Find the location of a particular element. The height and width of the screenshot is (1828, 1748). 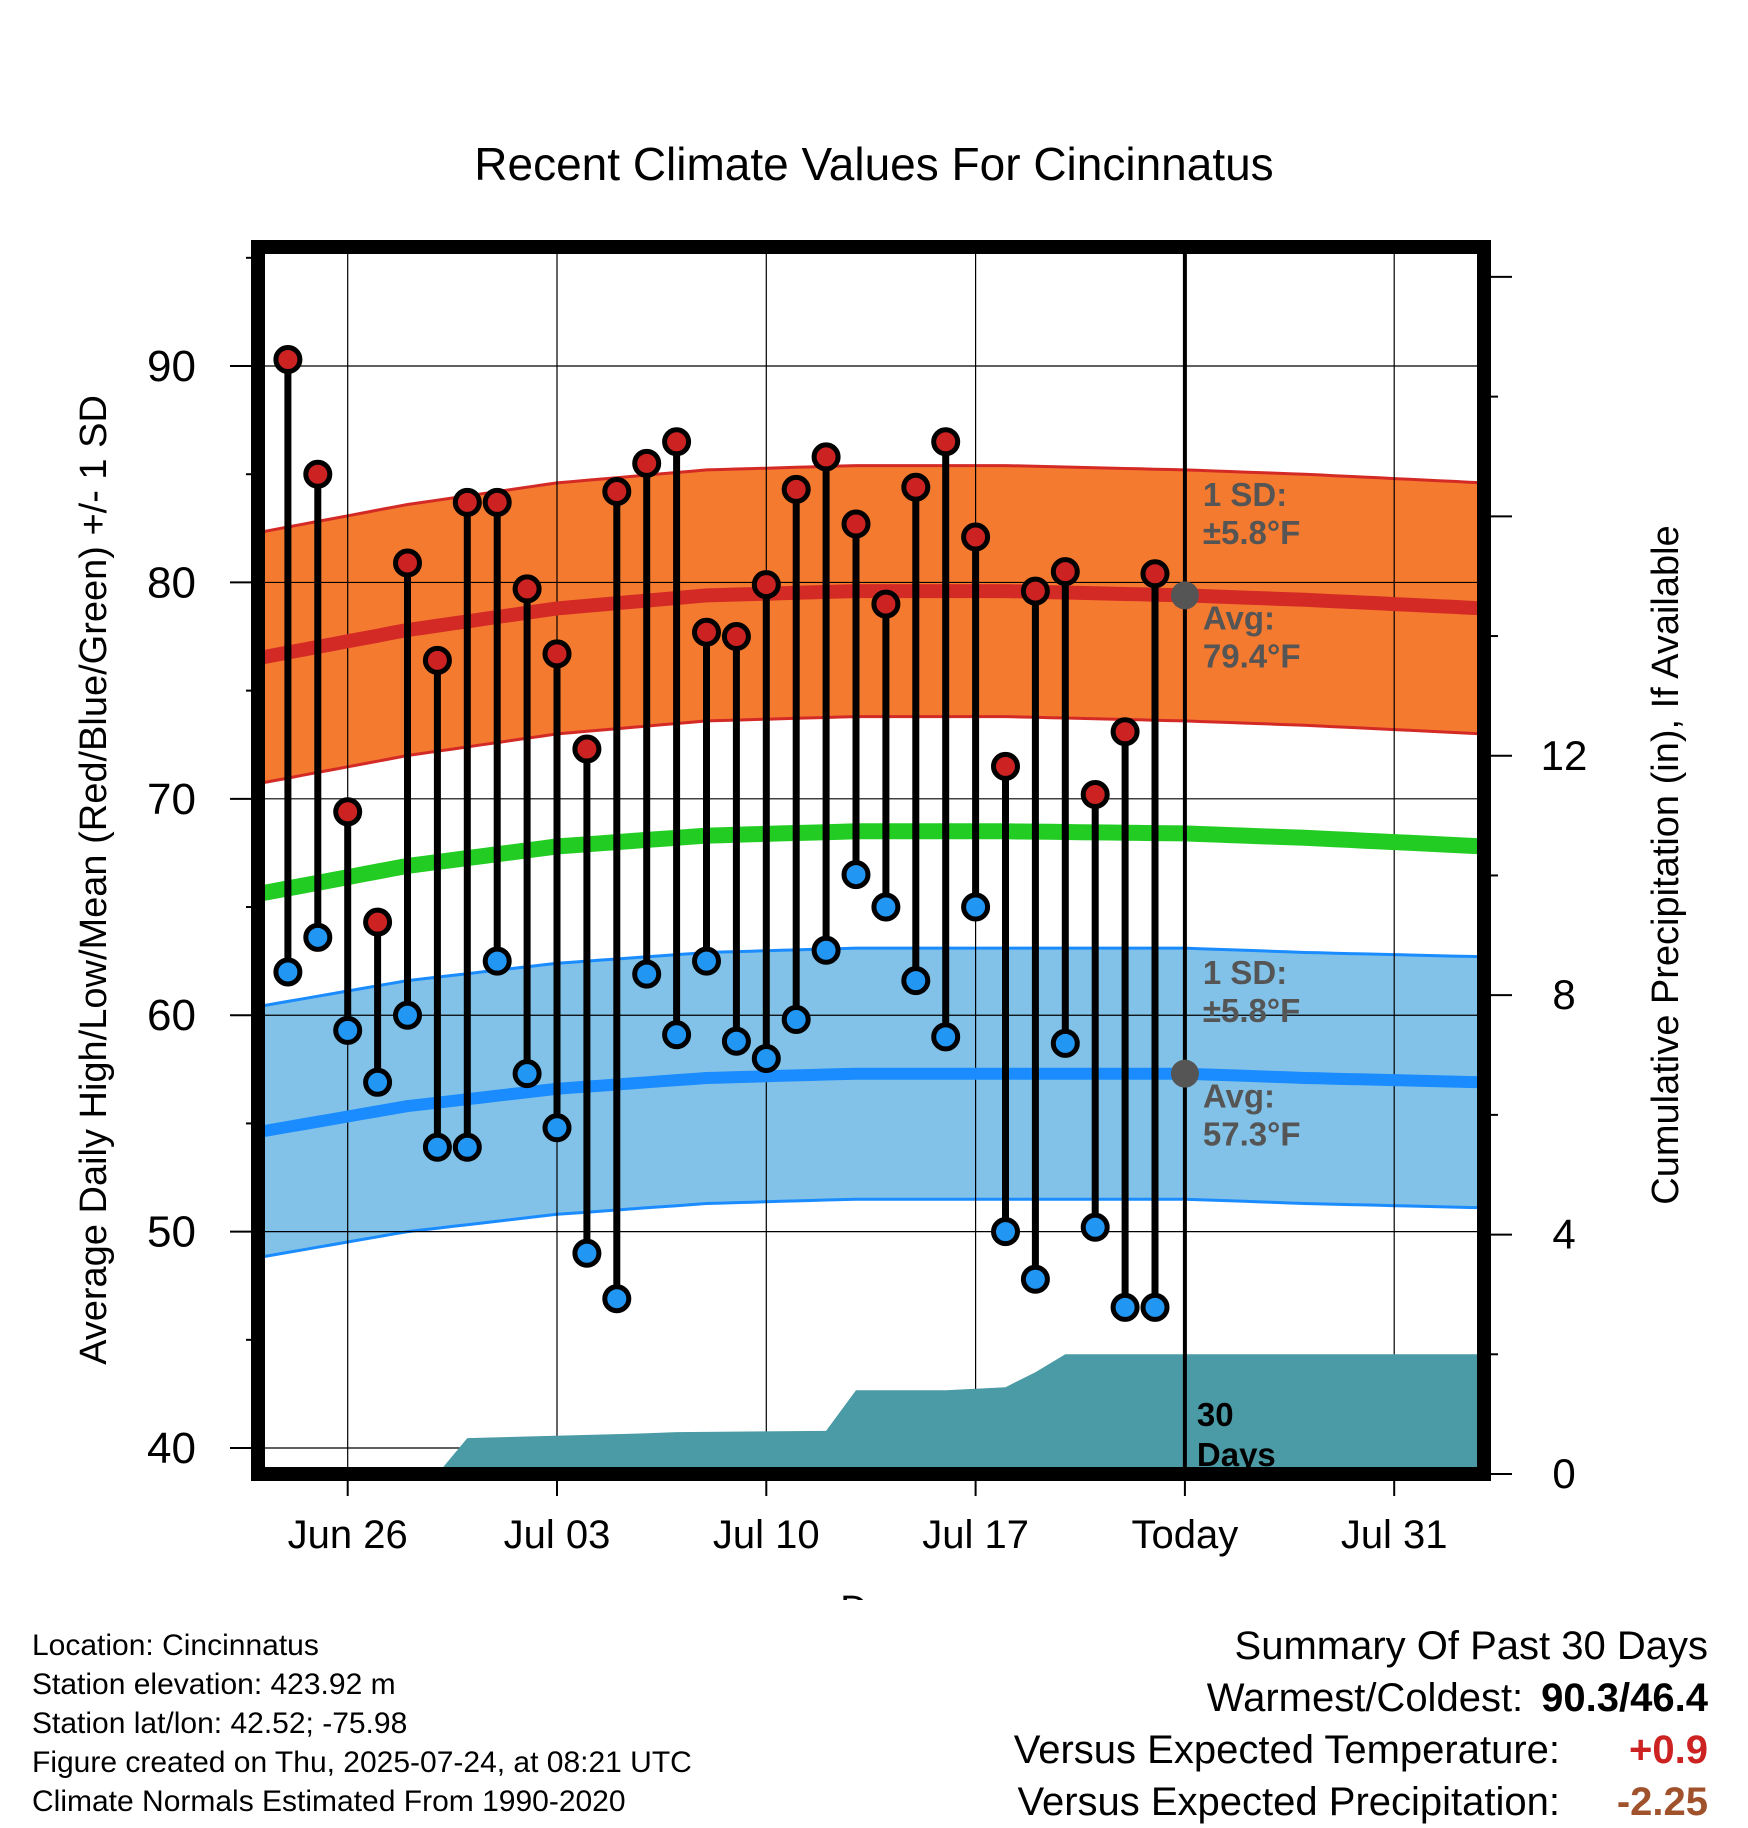

low-avg-value: 57.3°F is located at coordinates (1252, 1134).